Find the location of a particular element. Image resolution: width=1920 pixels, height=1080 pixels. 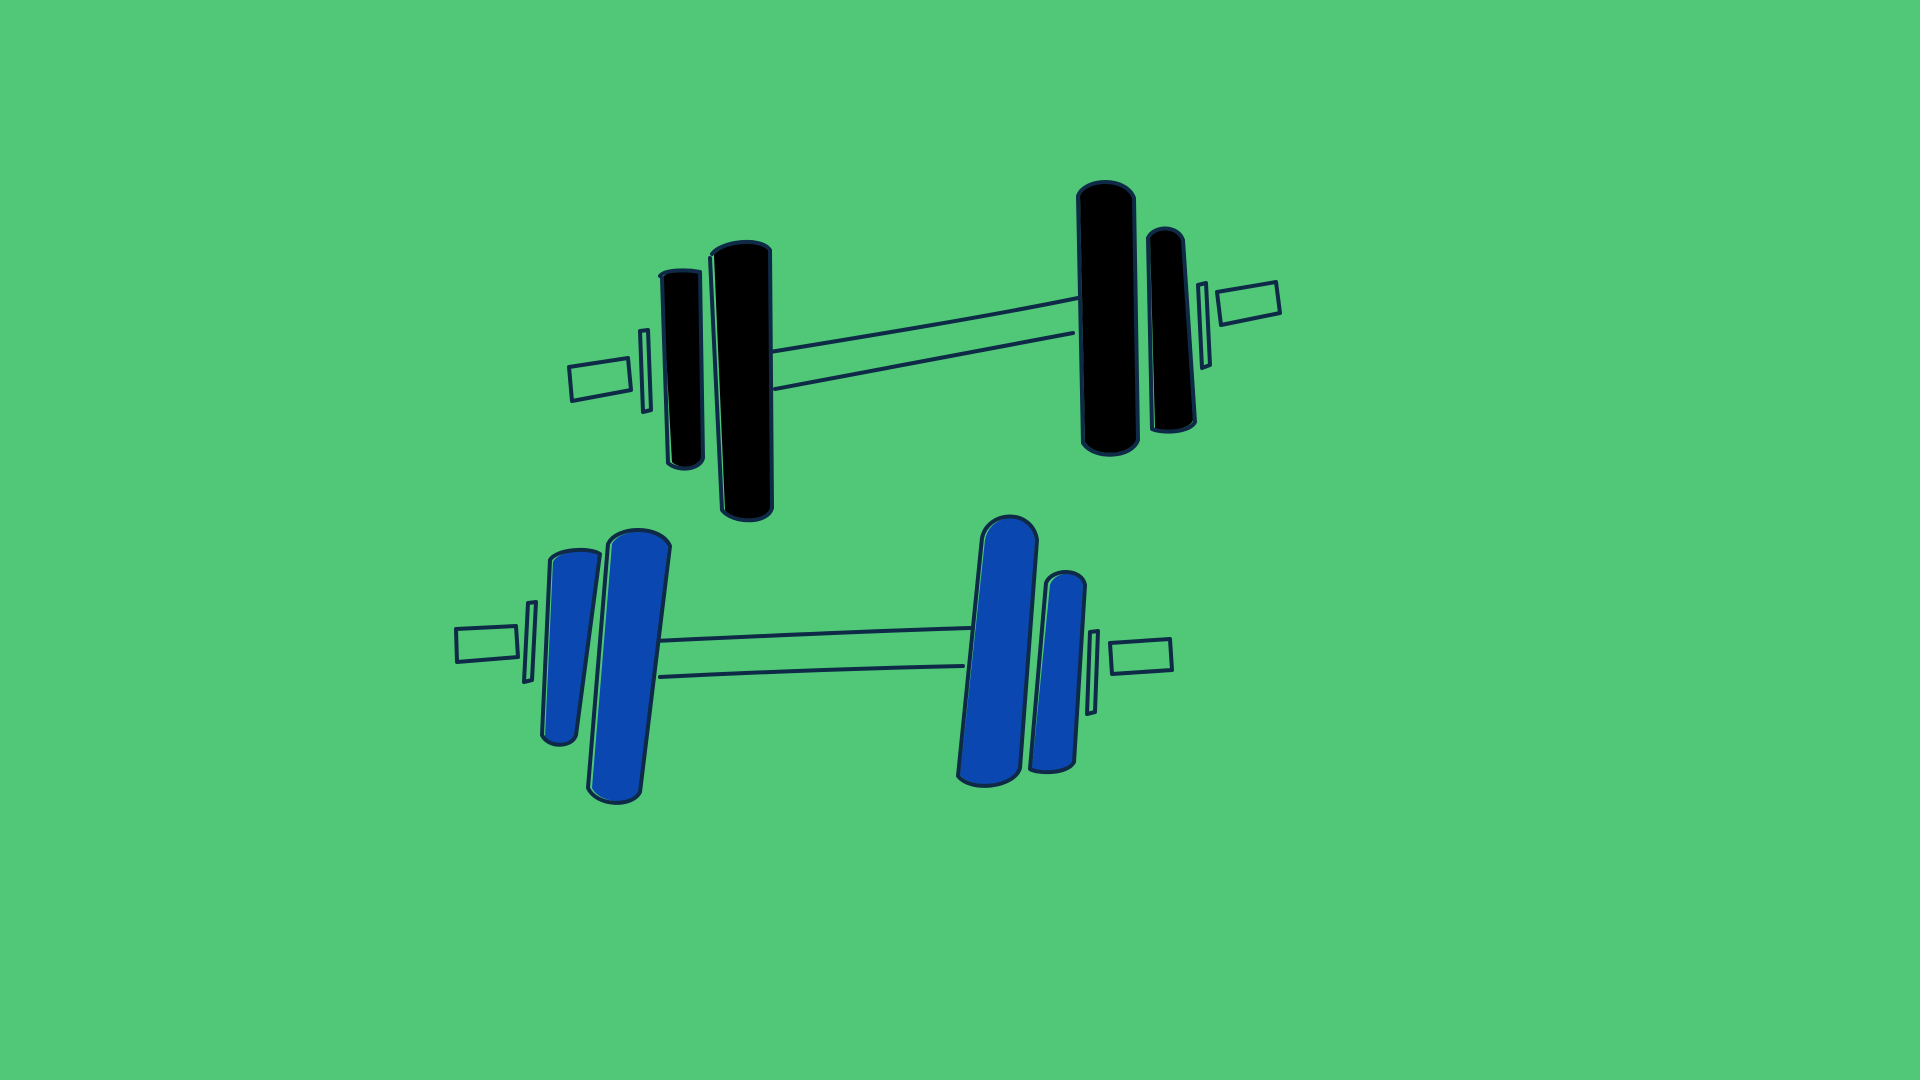

black-barbell-plate-left-small is located at coordinates (682, 369).